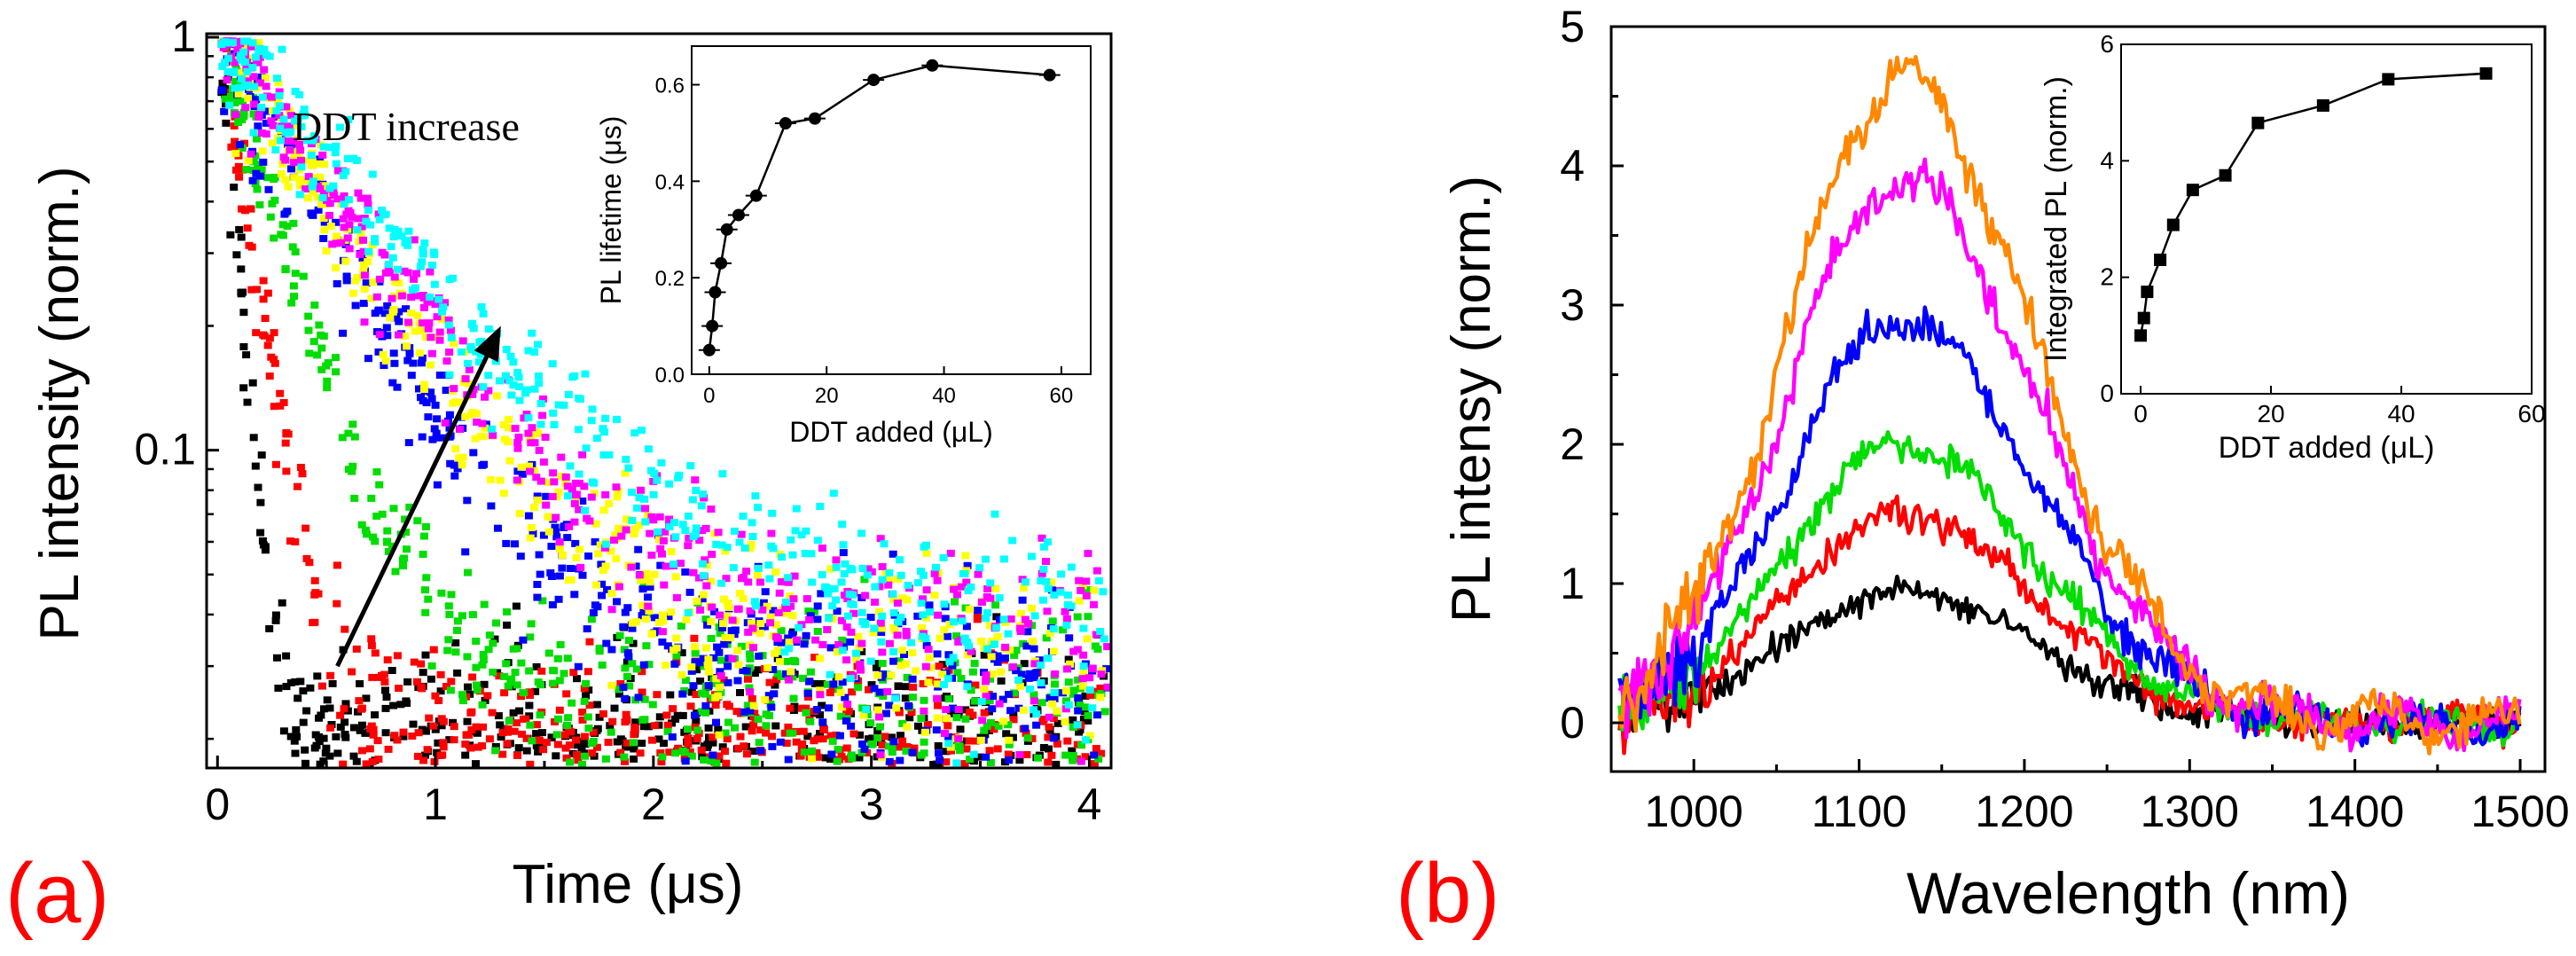  I want to click on y-tick-label: 1, so click(183, 36).